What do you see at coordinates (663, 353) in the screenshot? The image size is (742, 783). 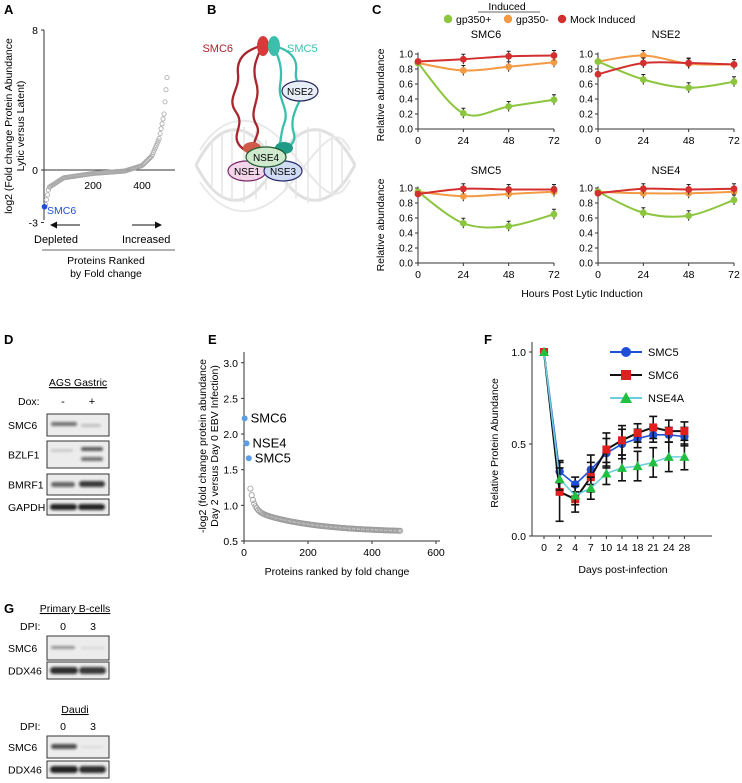 I see `panel-f-legend-label: SMC5` at bounding box center [663, 353].